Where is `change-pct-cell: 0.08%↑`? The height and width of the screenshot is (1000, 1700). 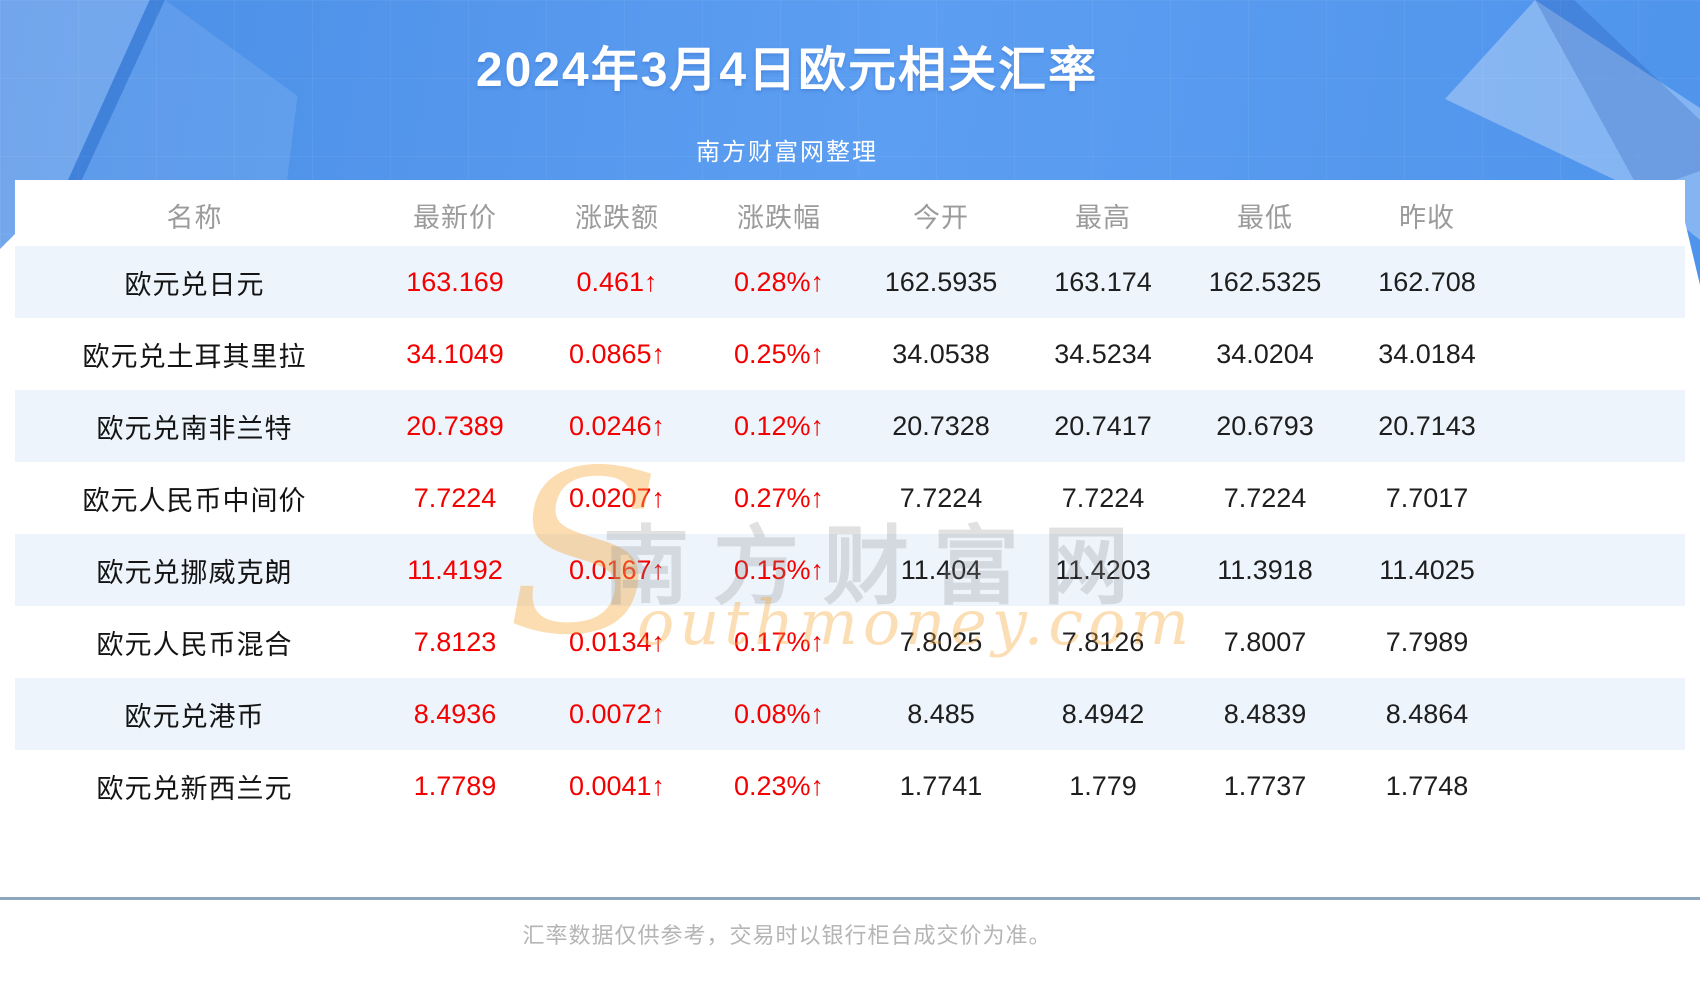 change-pct-cell: 0.08%↑ is located at coordinates (779, 713).